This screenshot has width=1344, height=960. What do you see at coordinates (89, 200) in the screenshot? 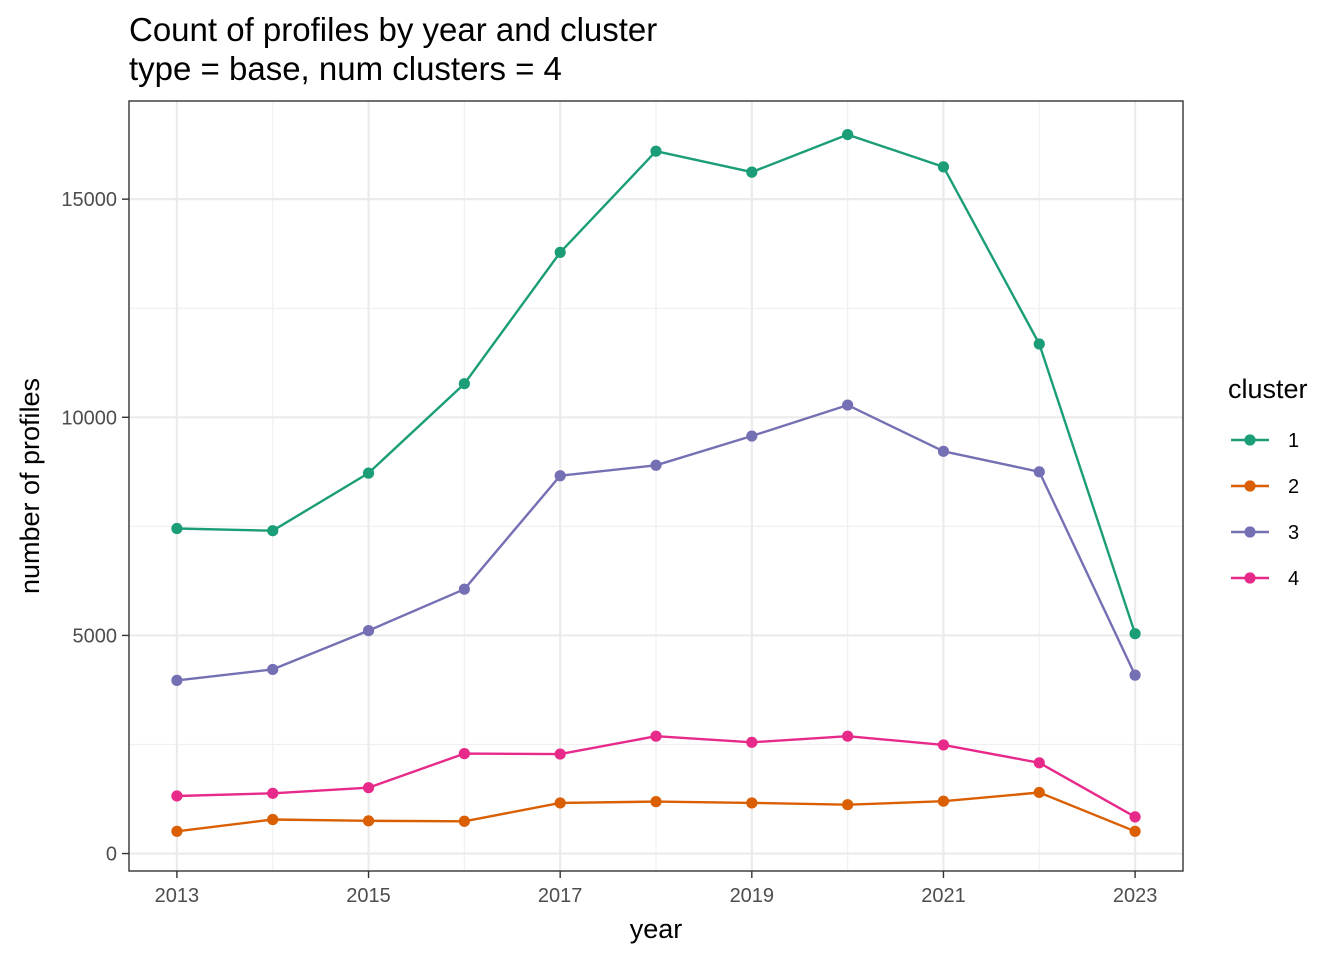
I see `y-tick-label: 15000` at bounding box center [89, 200].